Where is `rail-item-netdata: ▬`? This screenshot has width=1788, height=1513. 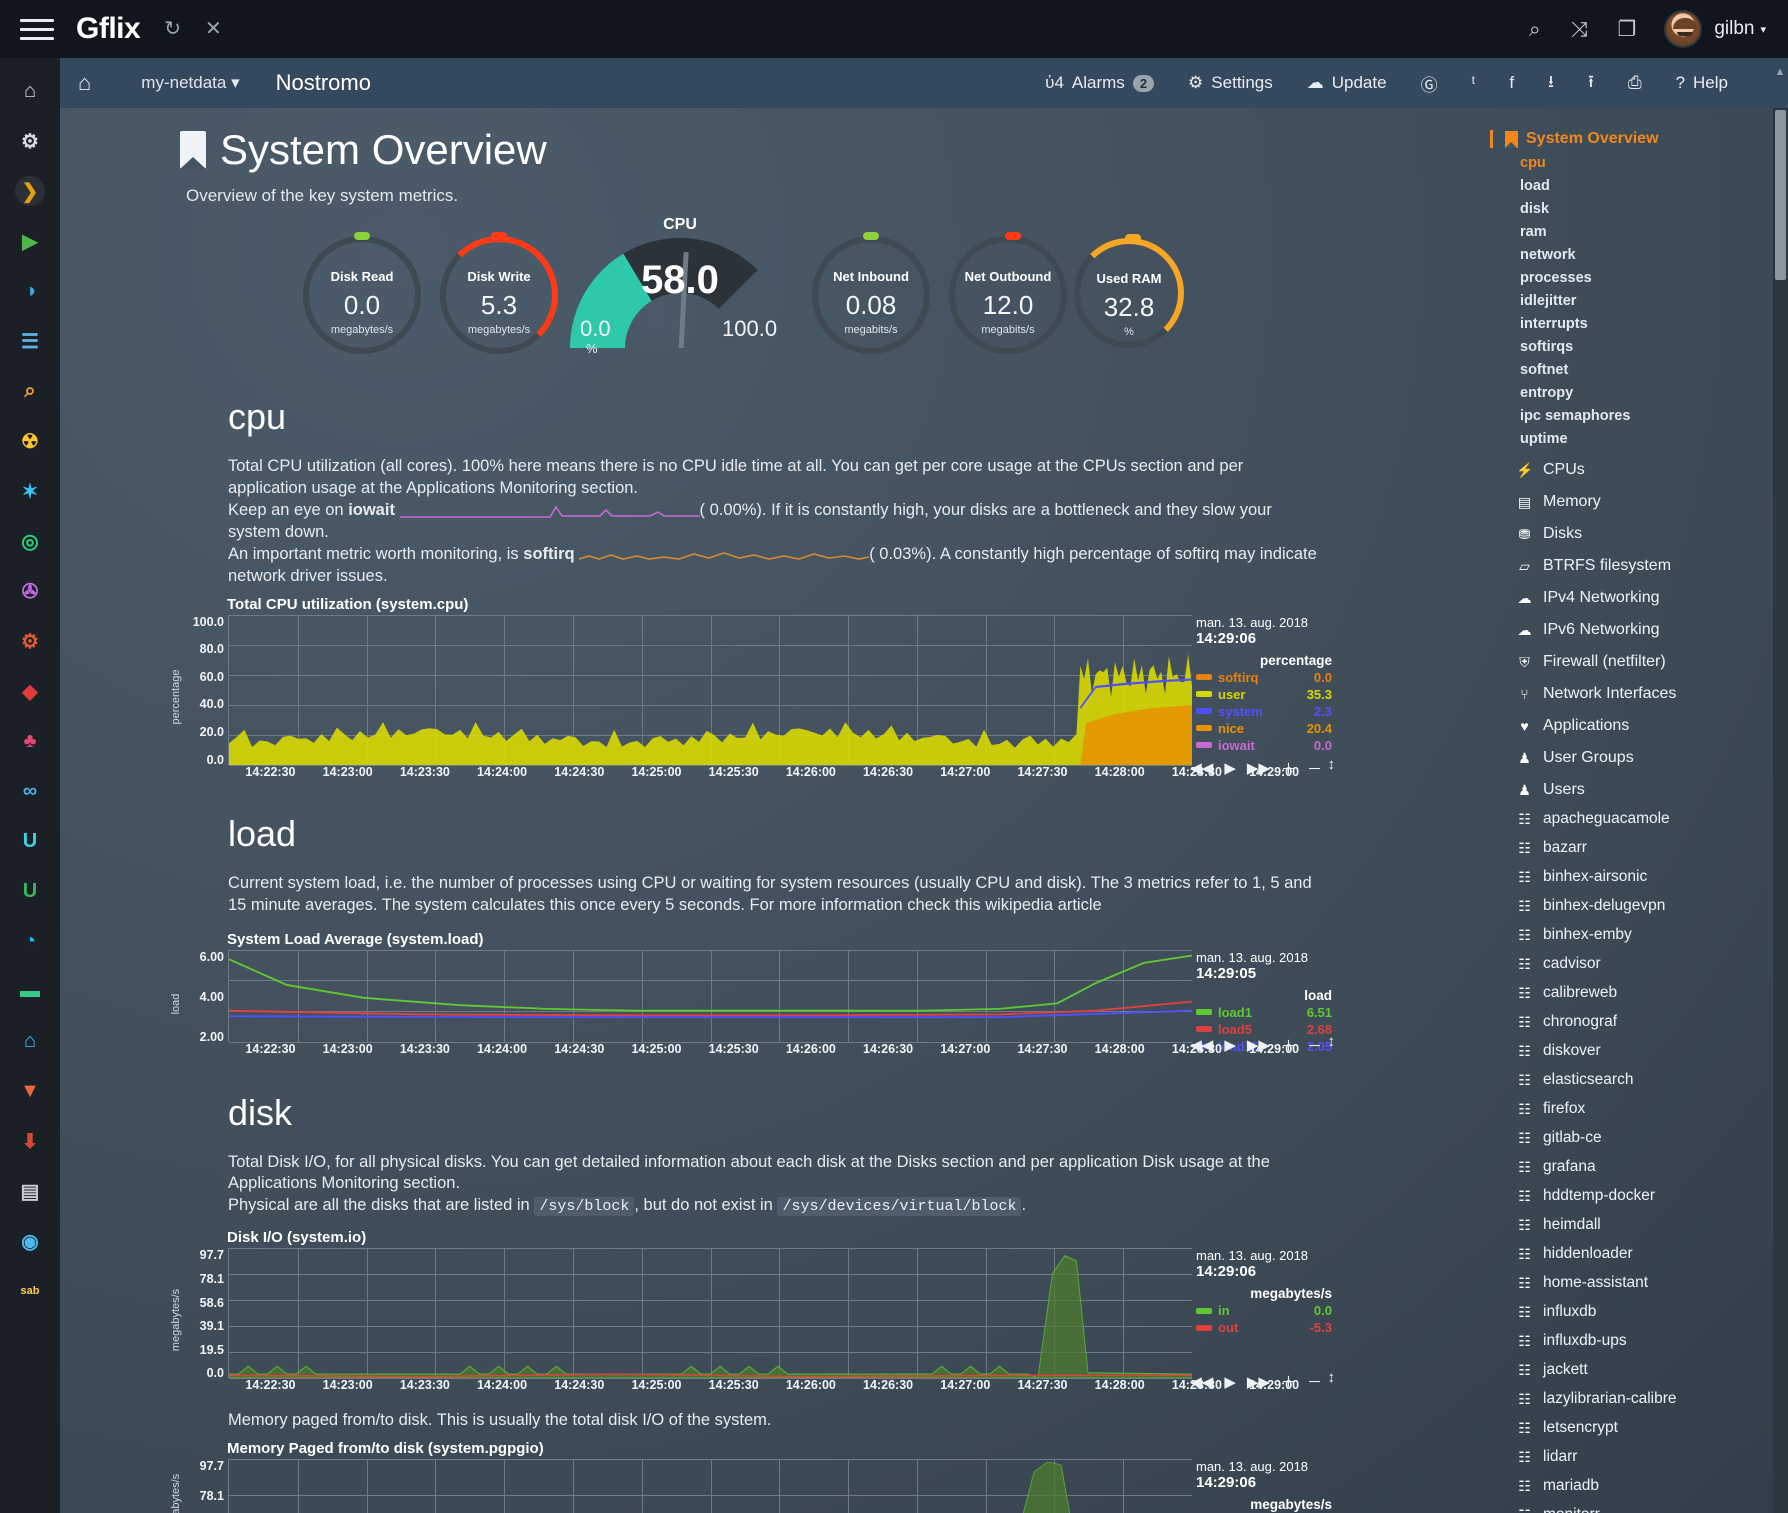 rail-item-netdata: ▬ is located at coordinates (30, 991).